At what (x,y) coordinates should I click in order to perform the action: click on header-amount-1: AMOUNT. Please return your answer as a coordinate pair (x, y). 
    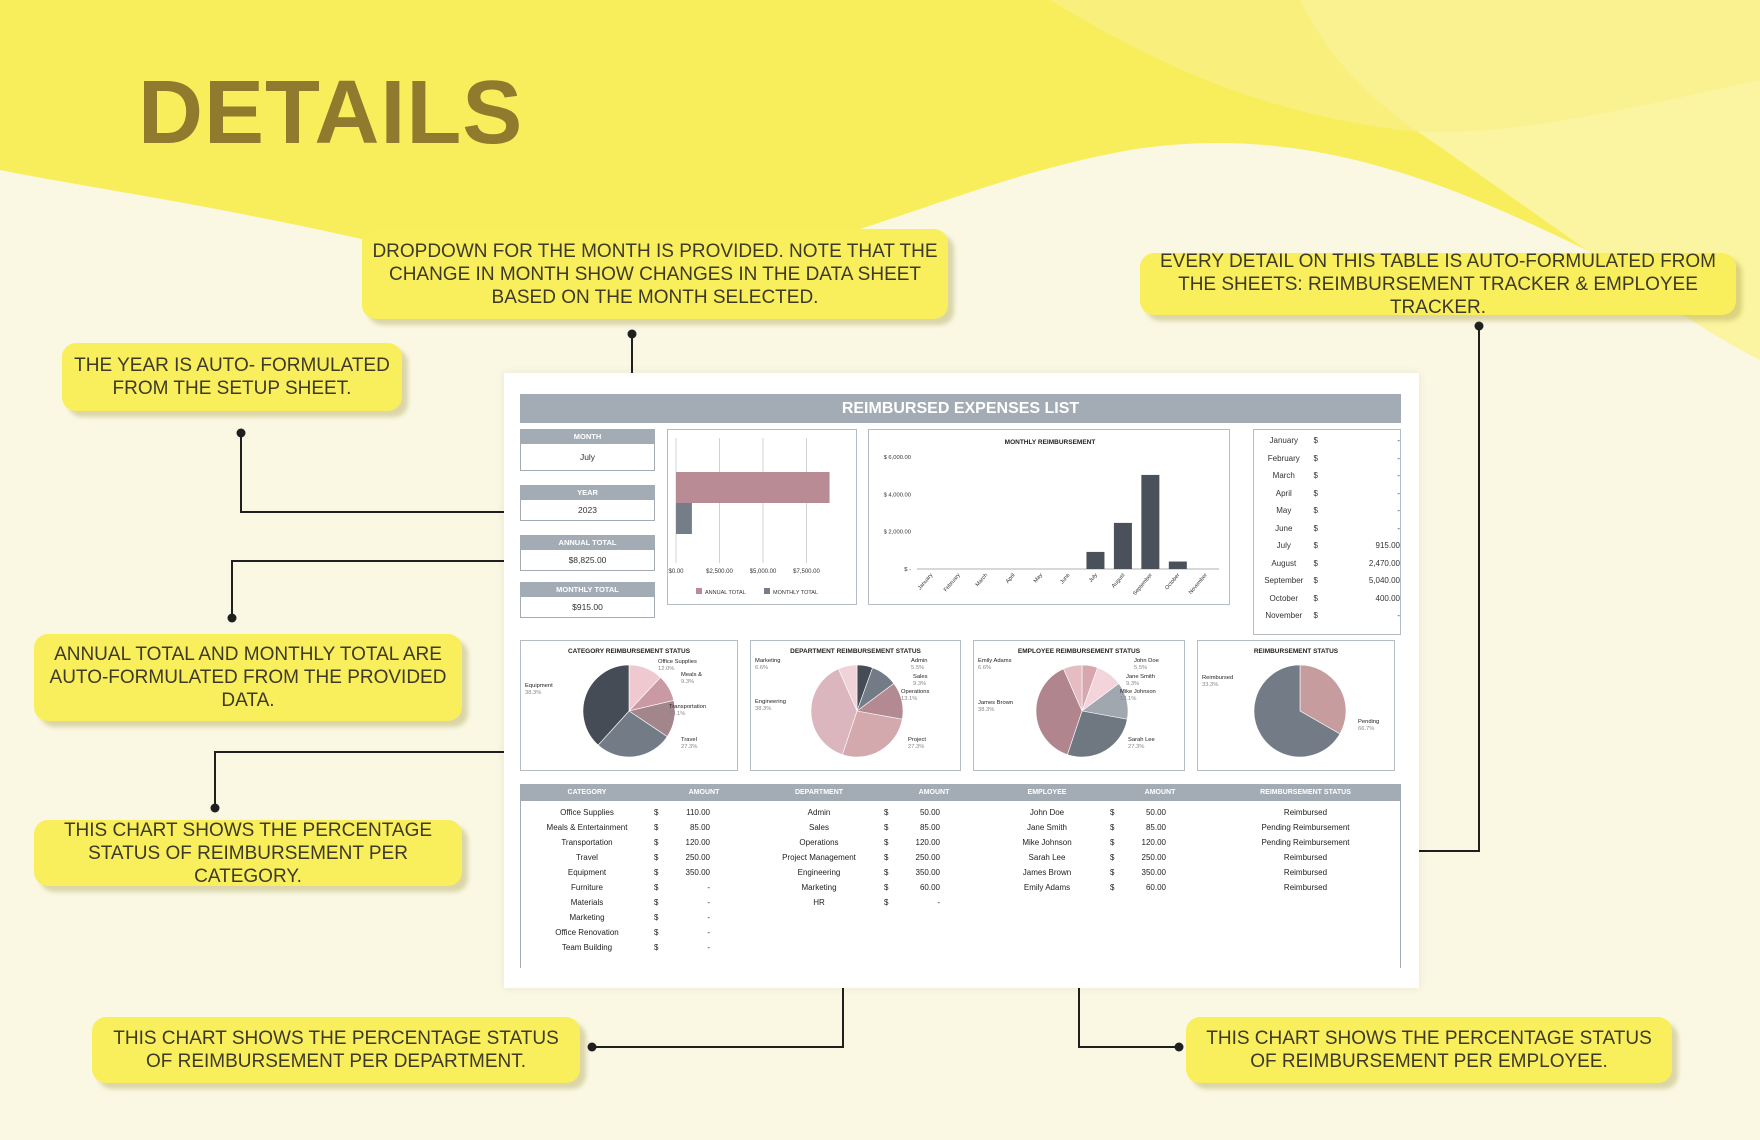
    Looking at the image, I should click on (704, 792).